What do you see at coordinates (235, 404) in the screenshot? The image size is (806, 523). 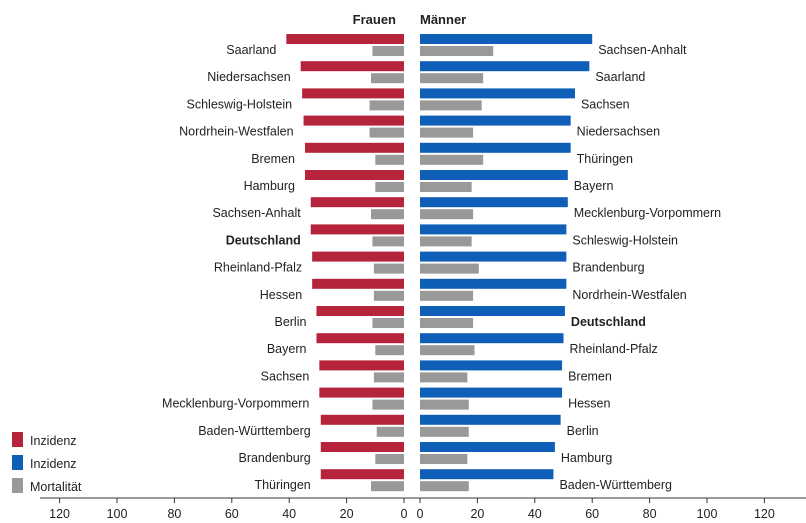 I see `category-label-frauen-mecklenburg-vorpommern: Mecklenburg-Vorpommern` at bounding box center [235, 404].